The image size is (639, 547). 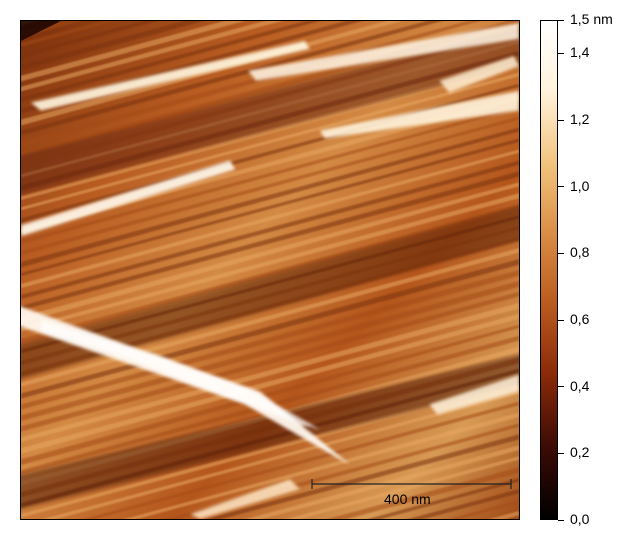 I want to click on colorbar-tick-label: 1,5 nm, so click(x=591, y=19).